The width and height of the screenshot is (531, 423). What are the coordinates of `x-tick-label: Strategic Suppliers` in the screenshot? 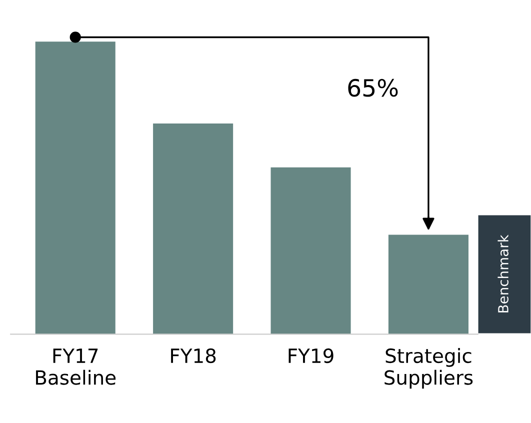 It's located at (428, 368).